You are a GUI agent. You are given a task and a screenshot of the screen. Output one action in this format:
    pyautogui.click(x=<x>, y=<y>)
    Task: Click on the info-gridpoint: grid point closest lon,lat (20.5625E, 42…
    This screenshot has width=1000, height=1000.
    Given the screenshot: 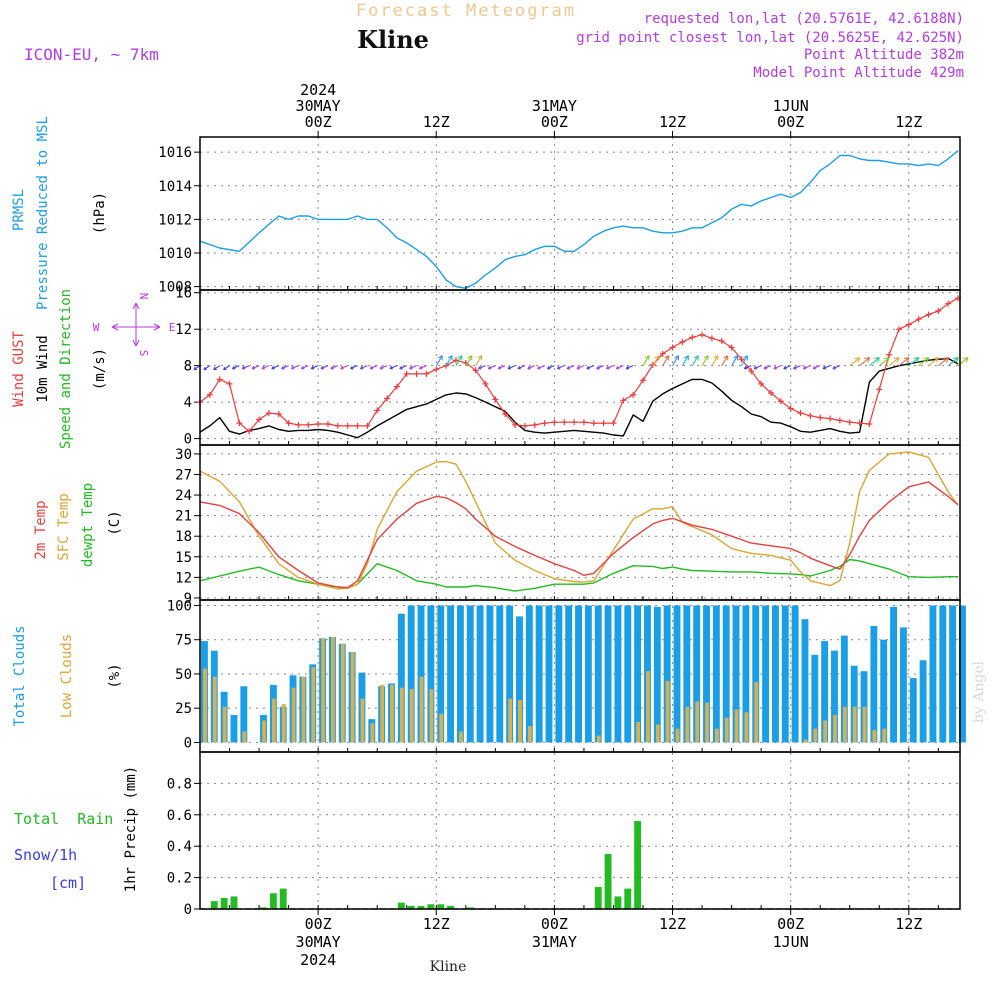 What is the action you would take?
    pyautogui.click(x=770, y=38)
    